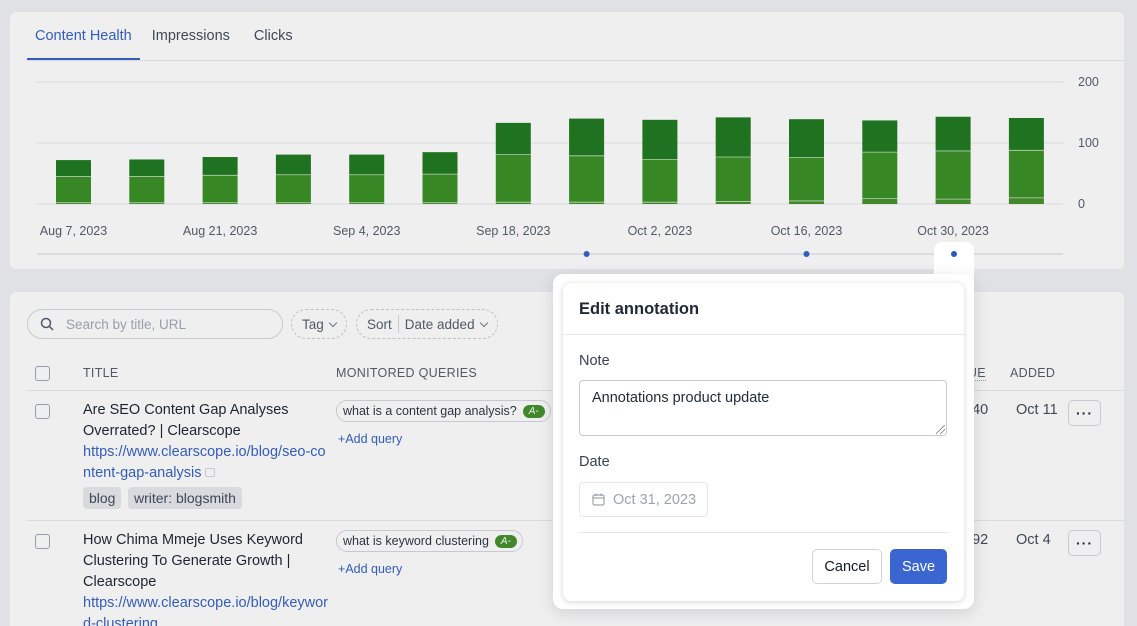  Describe the element at coordinates (102, 498) in the screenshot. I see `tag-chip: blog` at that location.